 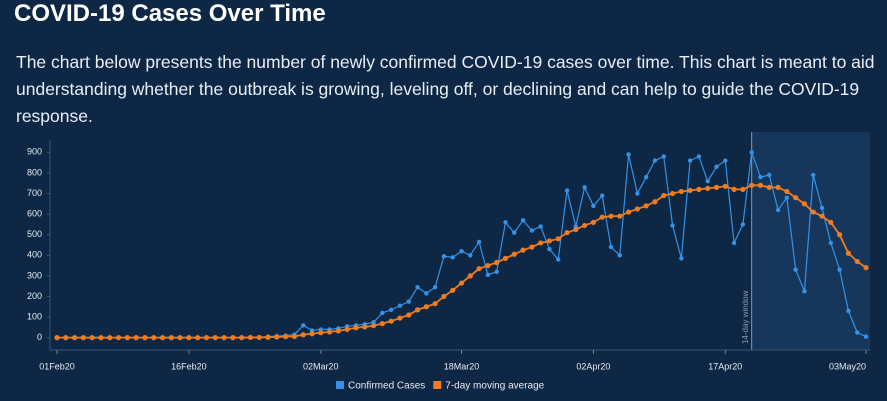 I want to click on x-tick-label: 18Mar20, so click(x=462, y=366).